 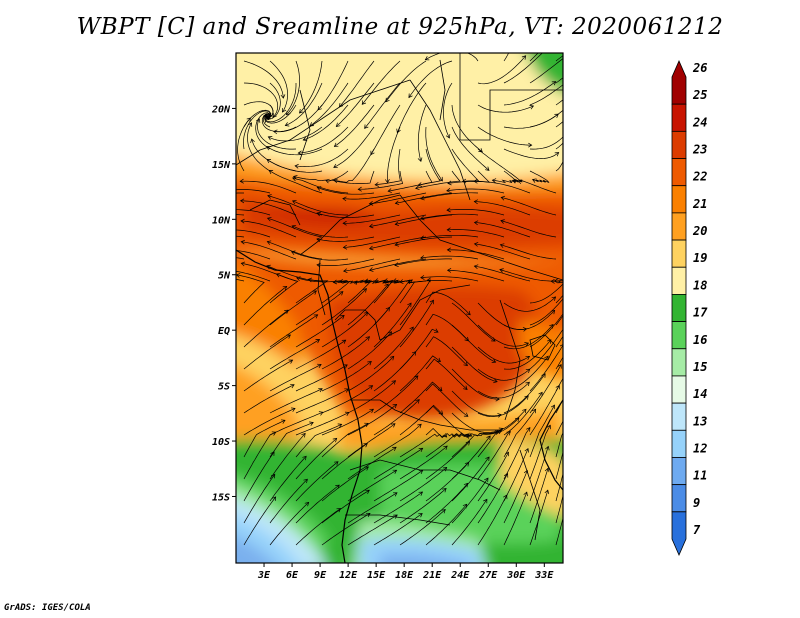 What do you see at coordinates (699, 204) in the screenshot?
I see `colorbar-label: 21` at bounding box center [699, 204].